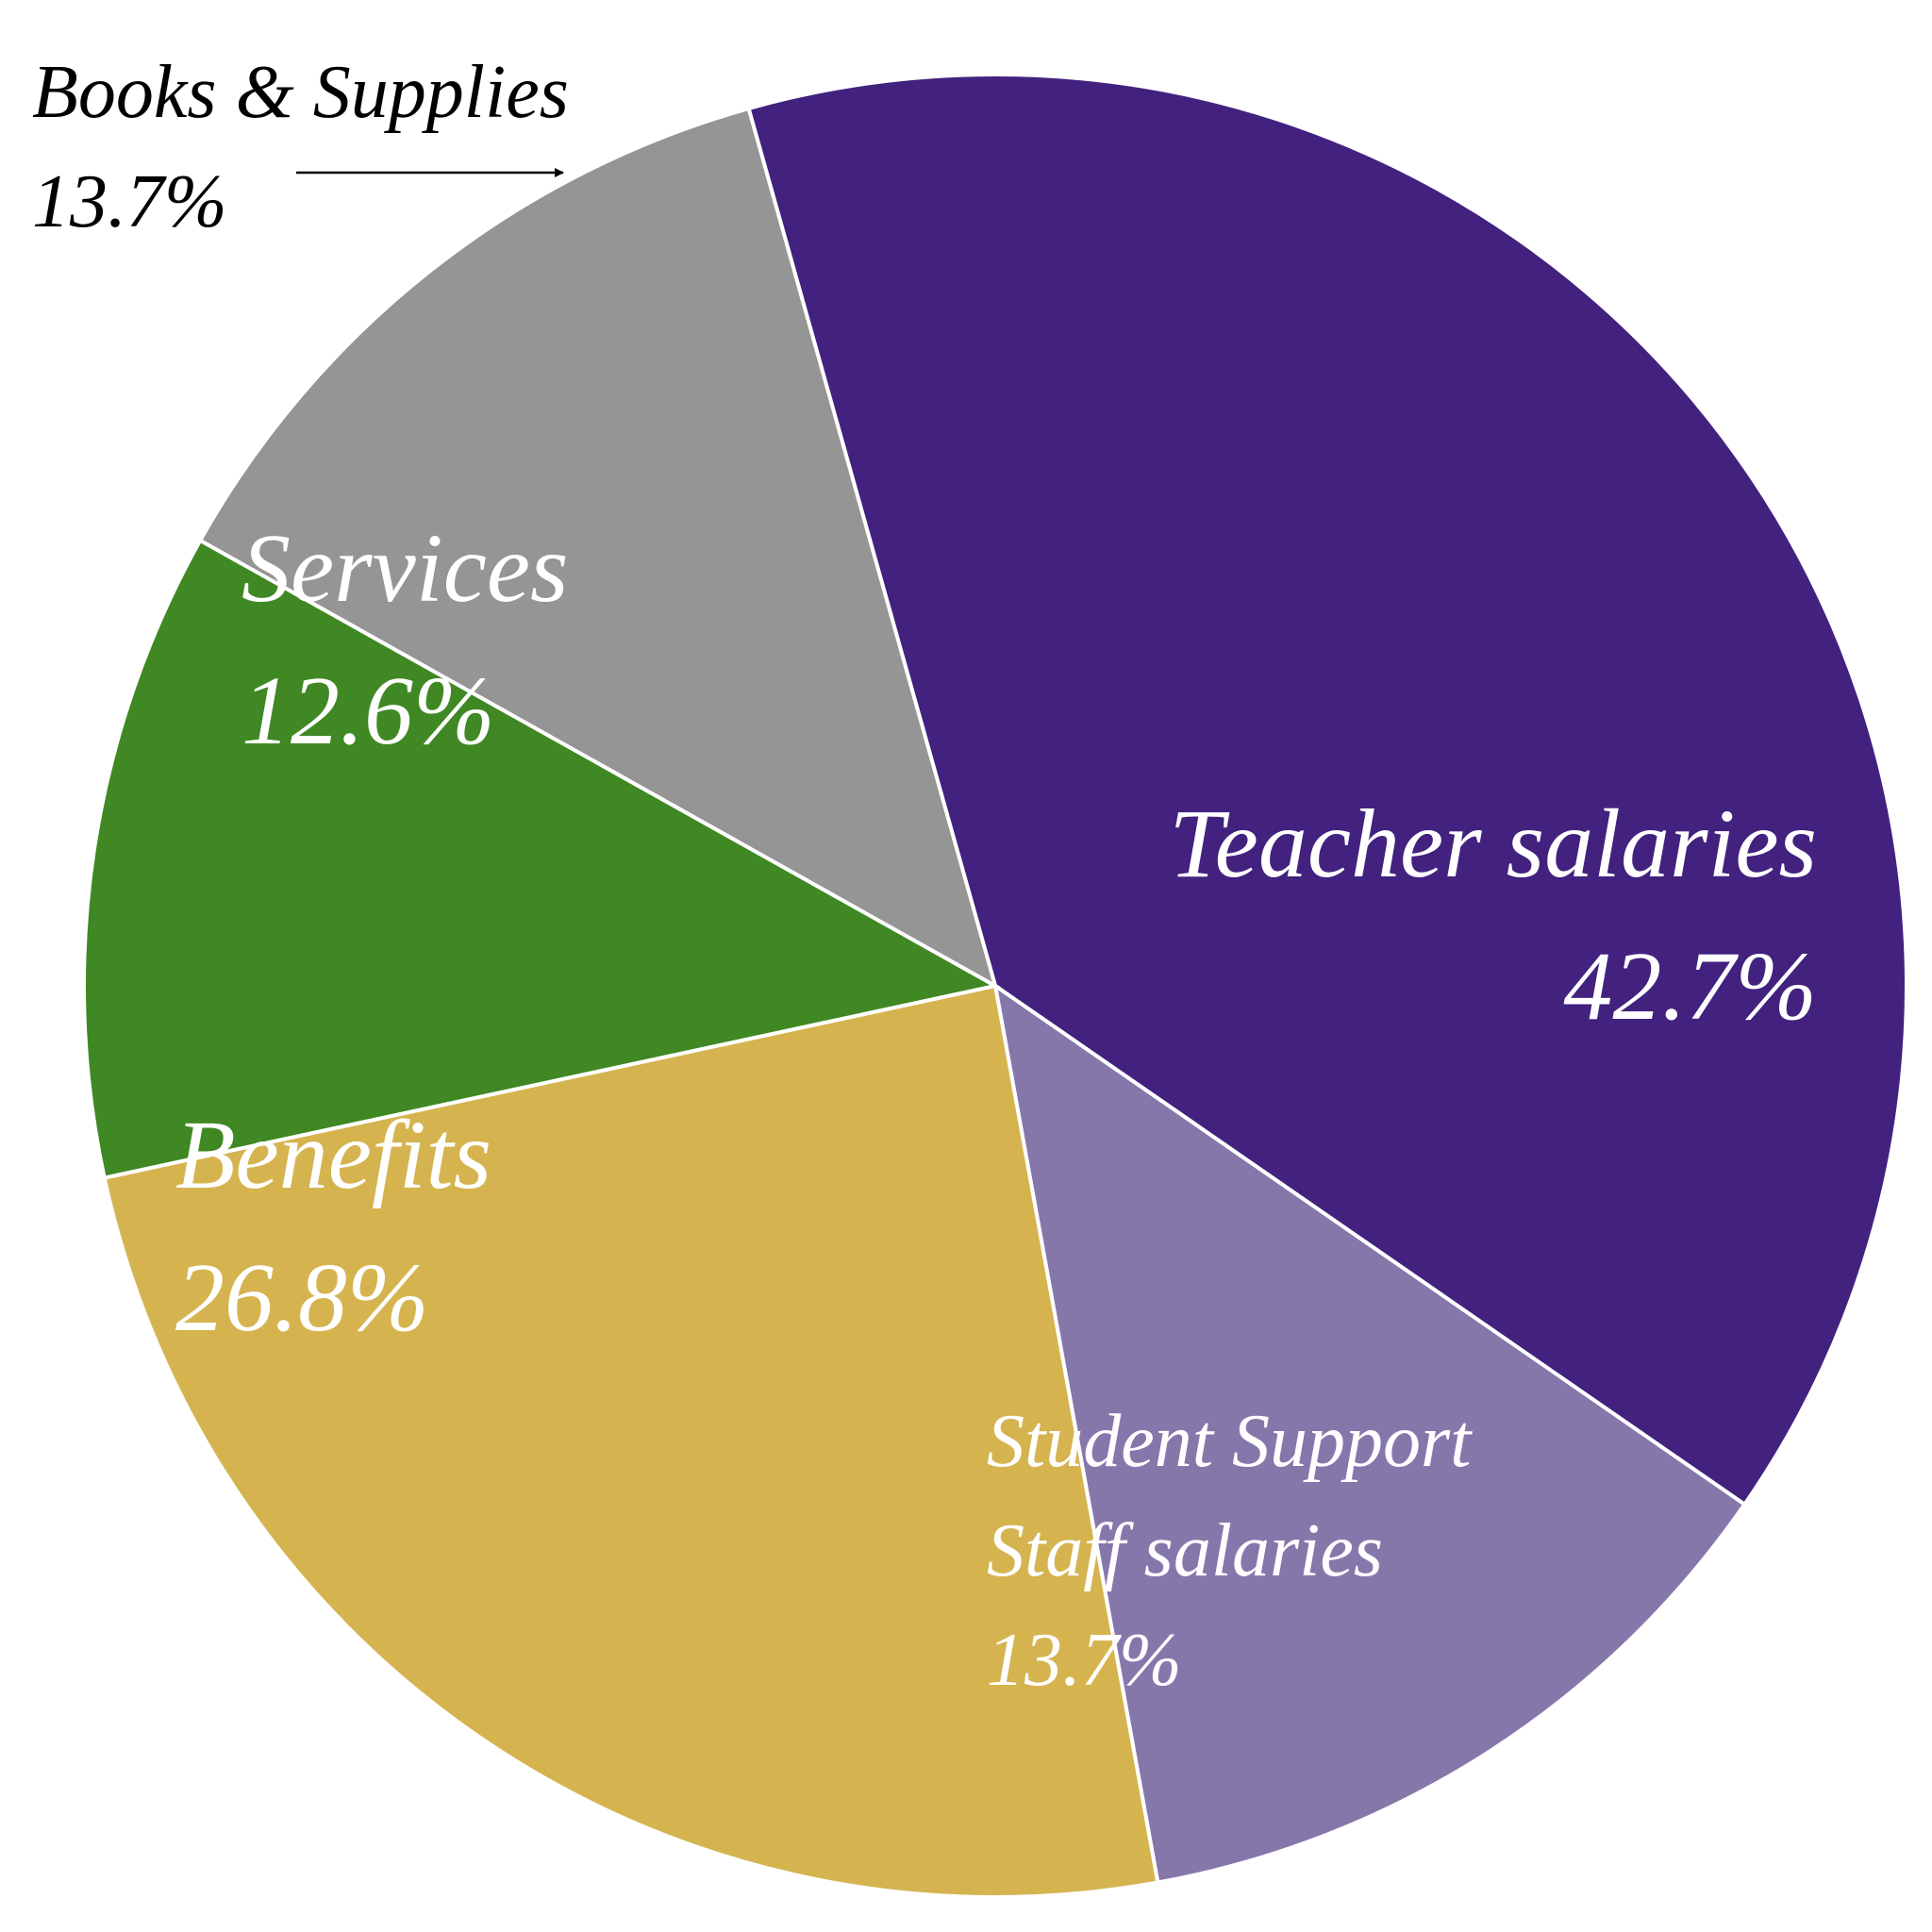 This screenshot has height=1932, width=1932. I want to click on category-label: Services, so click(405, 568).